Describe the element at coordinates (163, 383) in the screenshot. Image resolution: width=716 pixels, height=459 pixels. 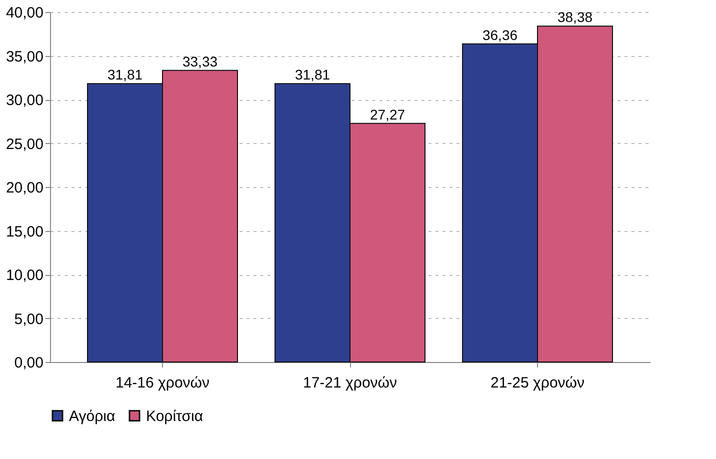
I see `x-tick-label: 14-16 χρονών` at that location.